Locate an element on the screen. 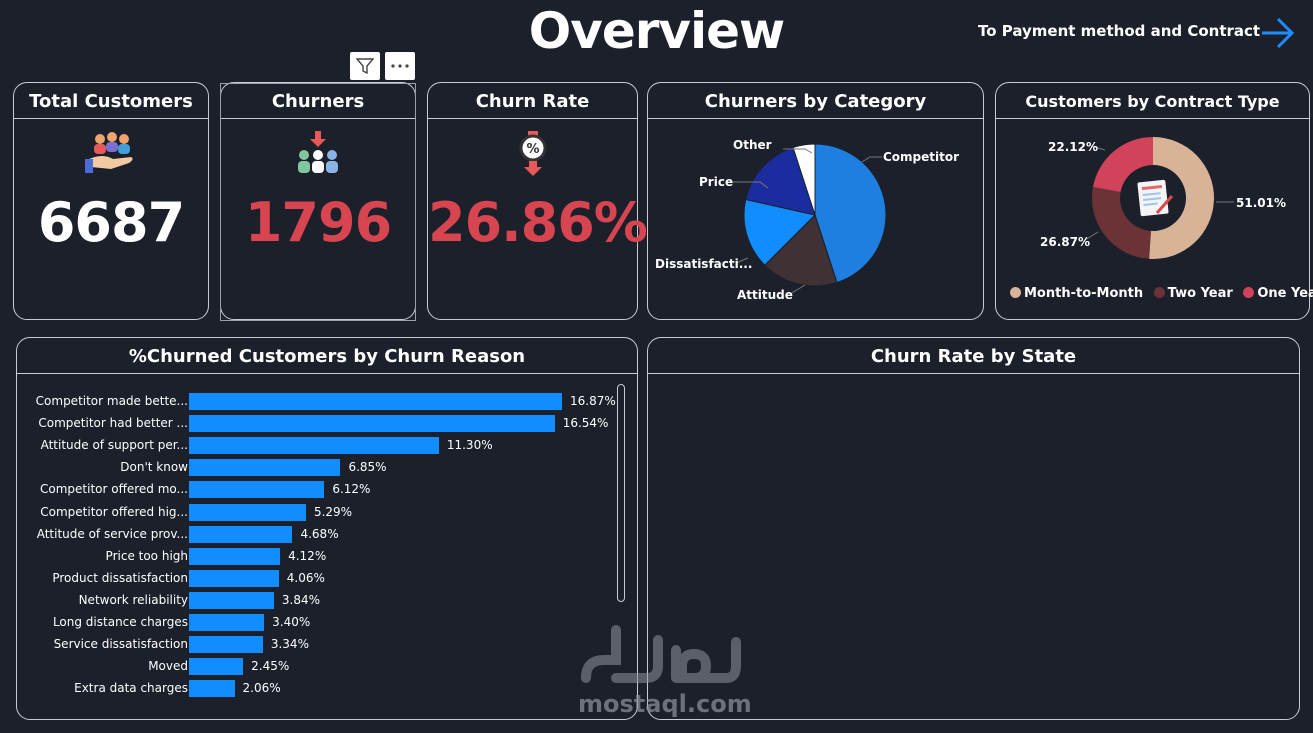 Image resolution: width=1313 pixels, height=733 pixels. bar-row: Attitude of service prov... 4.68% is located at coordinates (318, 535).